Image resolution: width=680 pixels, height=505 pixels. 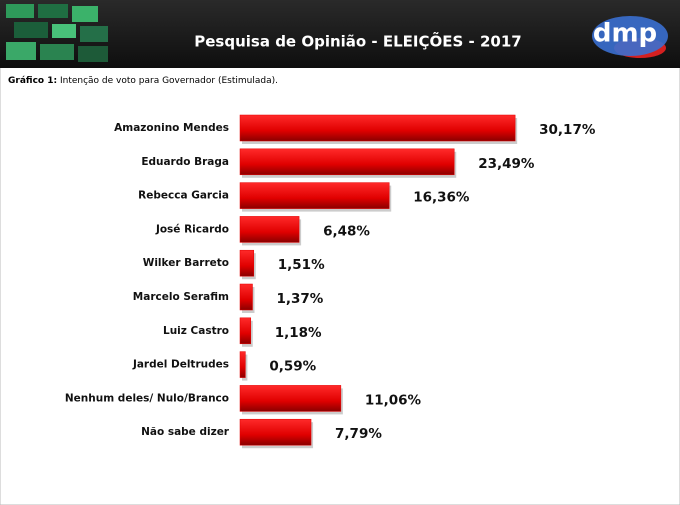 I want to click on value-label: 30,17%, so click(x=567, y=130).